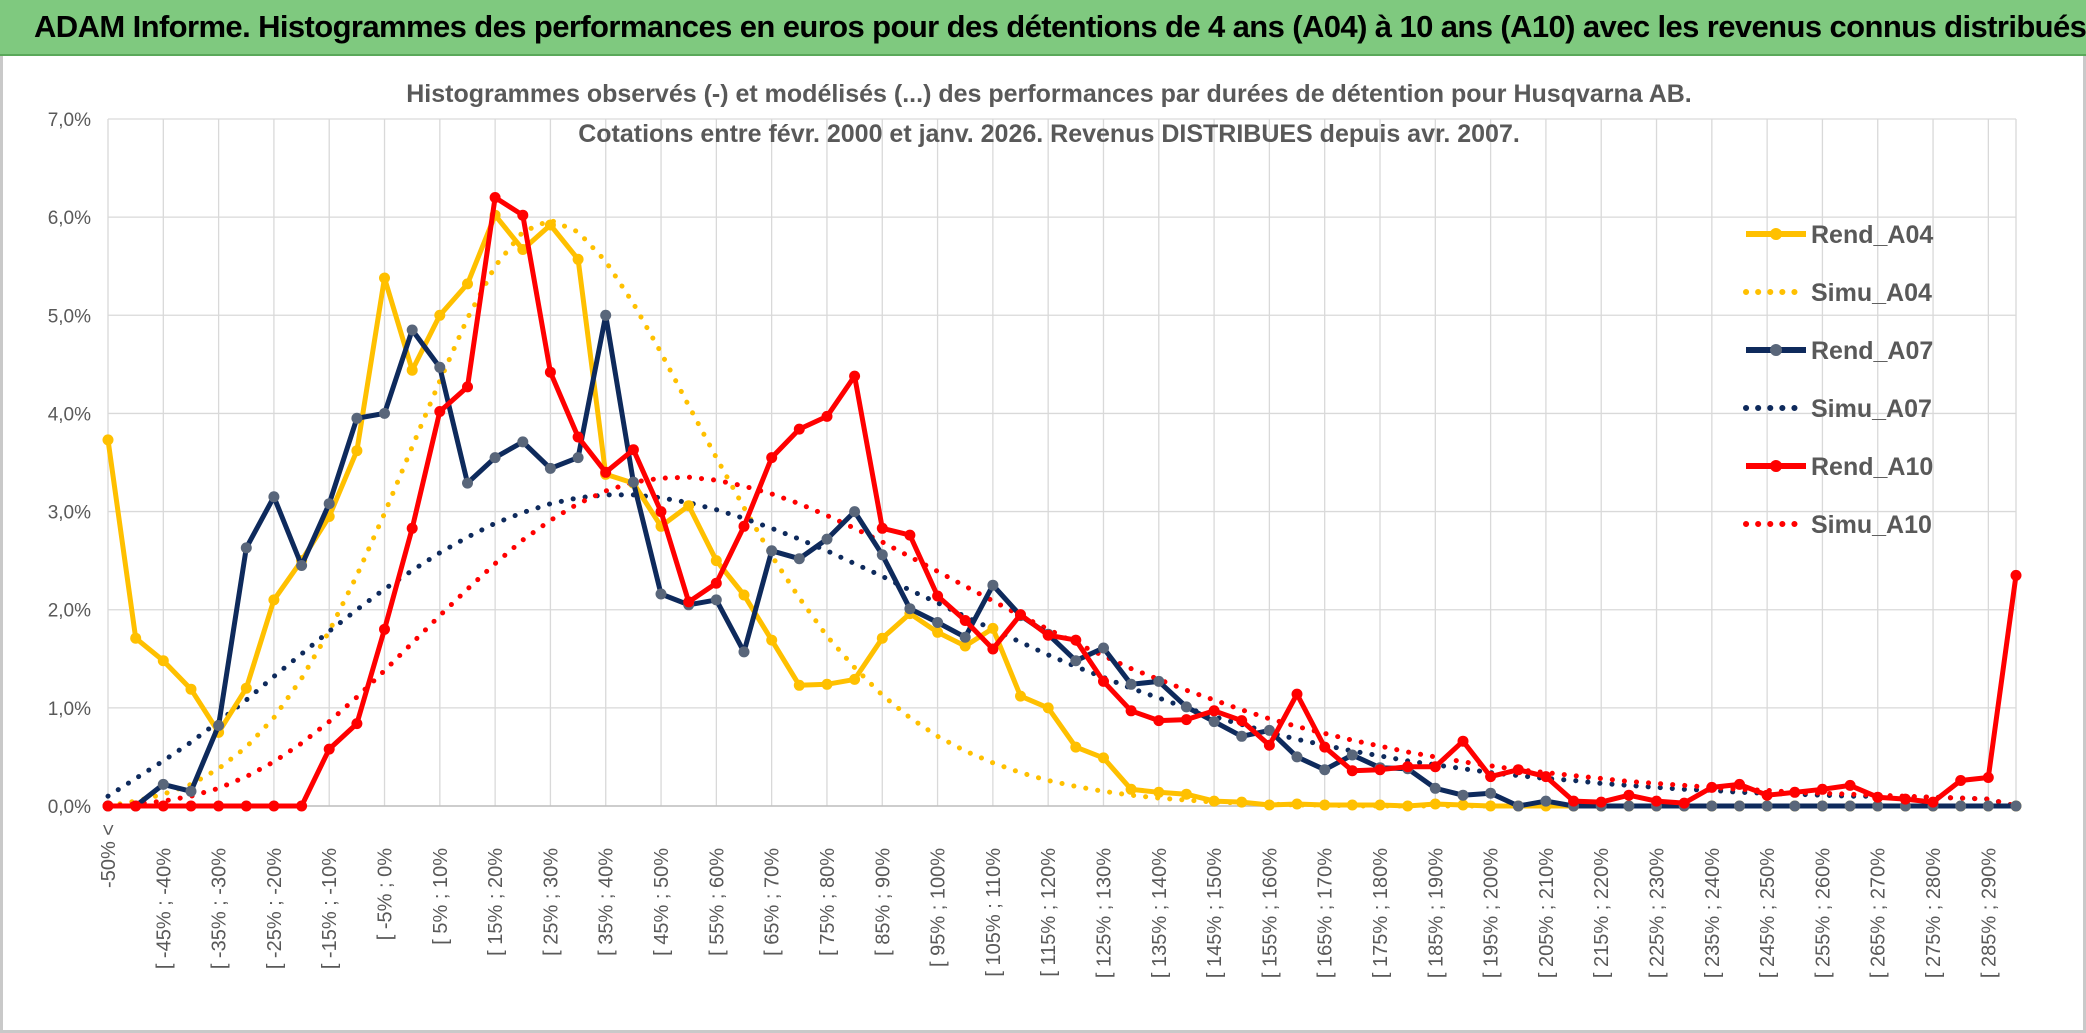  Describe the element at coordinates (1326, 913) in the screenshot. I see `x-tick-label: [ 165% ; 170%` at that location.